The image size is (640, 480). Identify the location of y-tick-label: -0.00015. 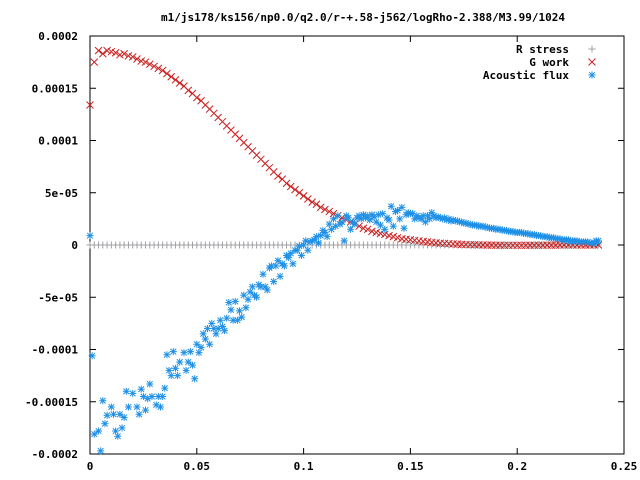
(51, 402).